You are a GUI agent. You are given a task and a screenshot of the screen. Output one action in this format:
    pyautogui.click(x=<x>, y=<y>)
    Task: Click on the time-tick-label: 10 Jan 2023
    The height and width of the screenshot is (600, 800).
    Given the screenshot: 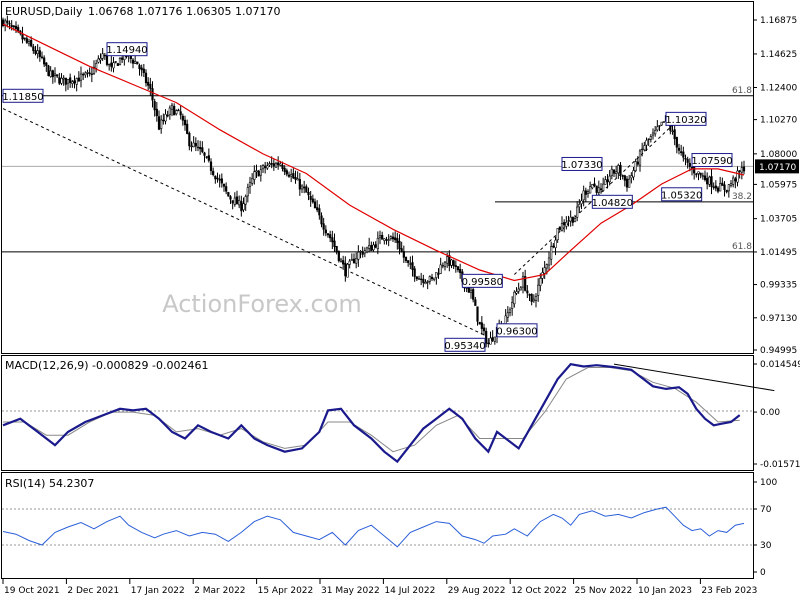 What is the action you would take?
    pyautogui.click(x=665, y=591)
    